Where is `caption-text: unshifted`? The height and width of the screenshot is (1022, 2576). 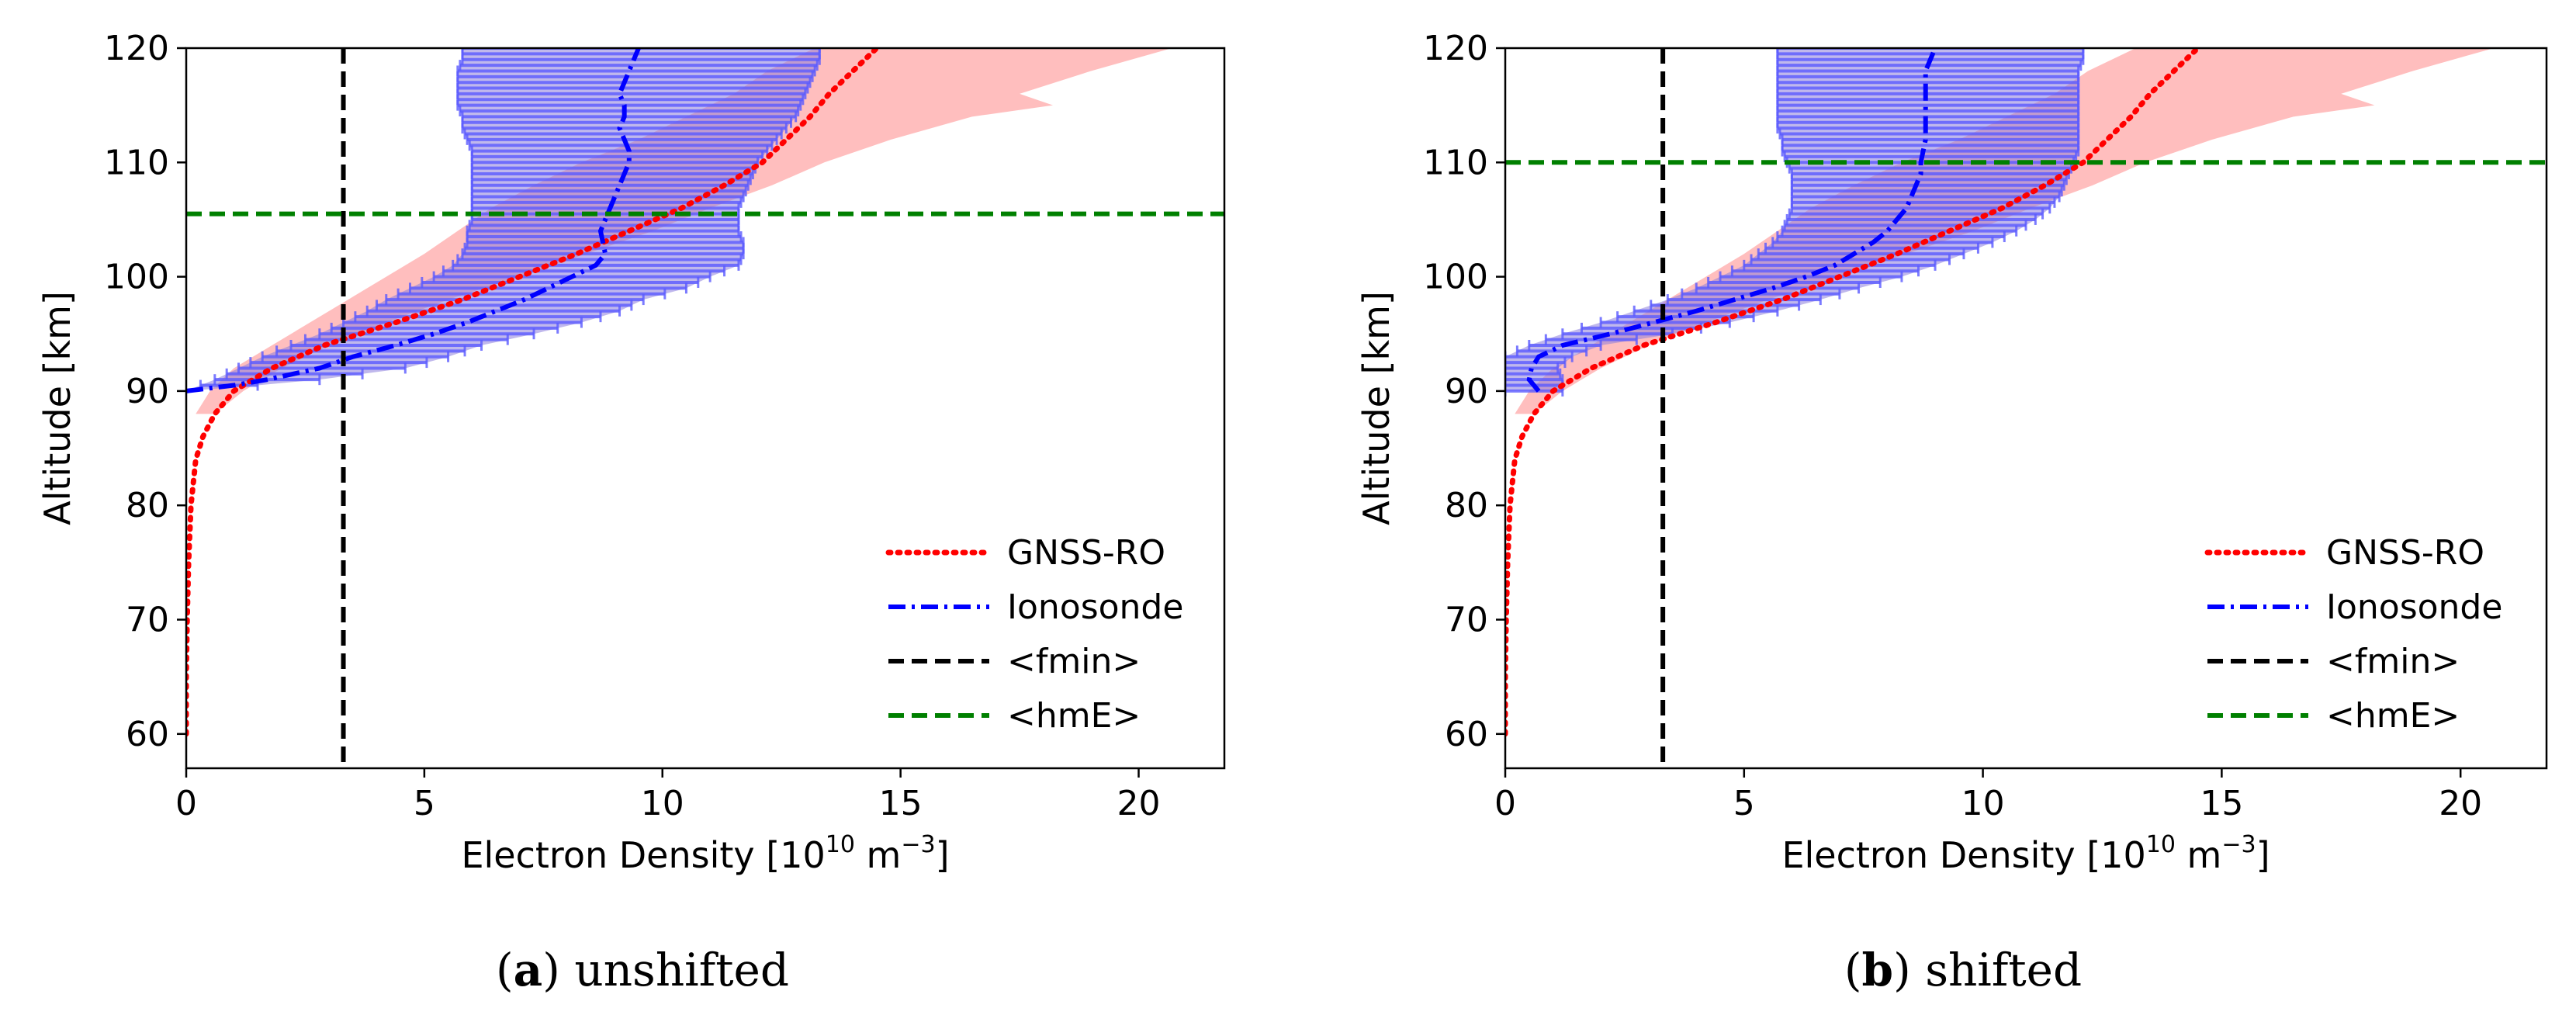
caption-text: unshifted is located at coordinates (681, 970).